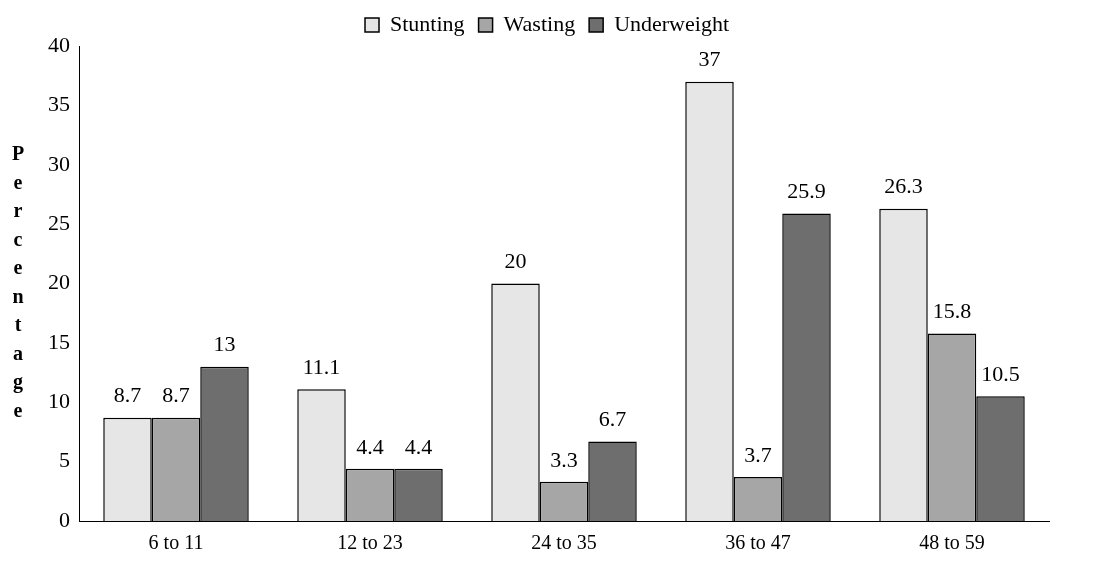  Describe the element at coordinates (539, 23) in the screenshot. I see `legend-label: Wasting` at that location.